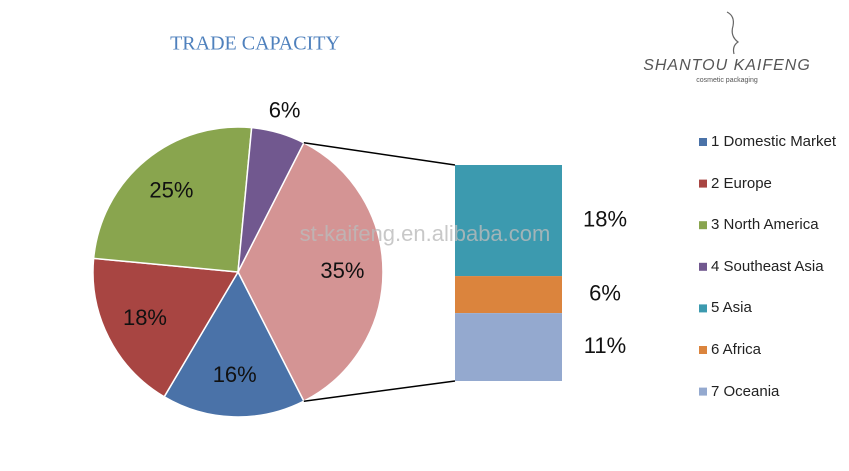  I want to click on data-label: 25%, so click(171, 189).